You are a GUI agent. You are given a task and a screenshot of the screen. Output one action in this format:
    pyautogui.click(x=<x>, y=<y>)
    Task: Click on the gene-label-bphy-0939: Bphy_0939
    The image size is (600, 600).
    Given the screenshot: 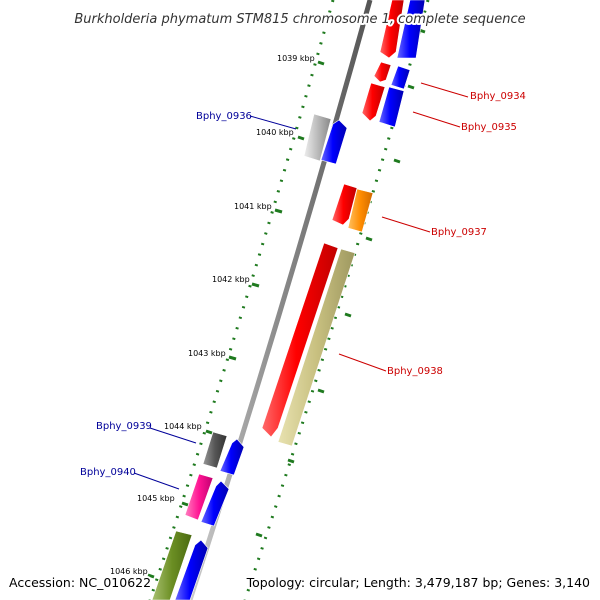 What is the action you would take?
    pyautogui.click(x=124, y=426)
    